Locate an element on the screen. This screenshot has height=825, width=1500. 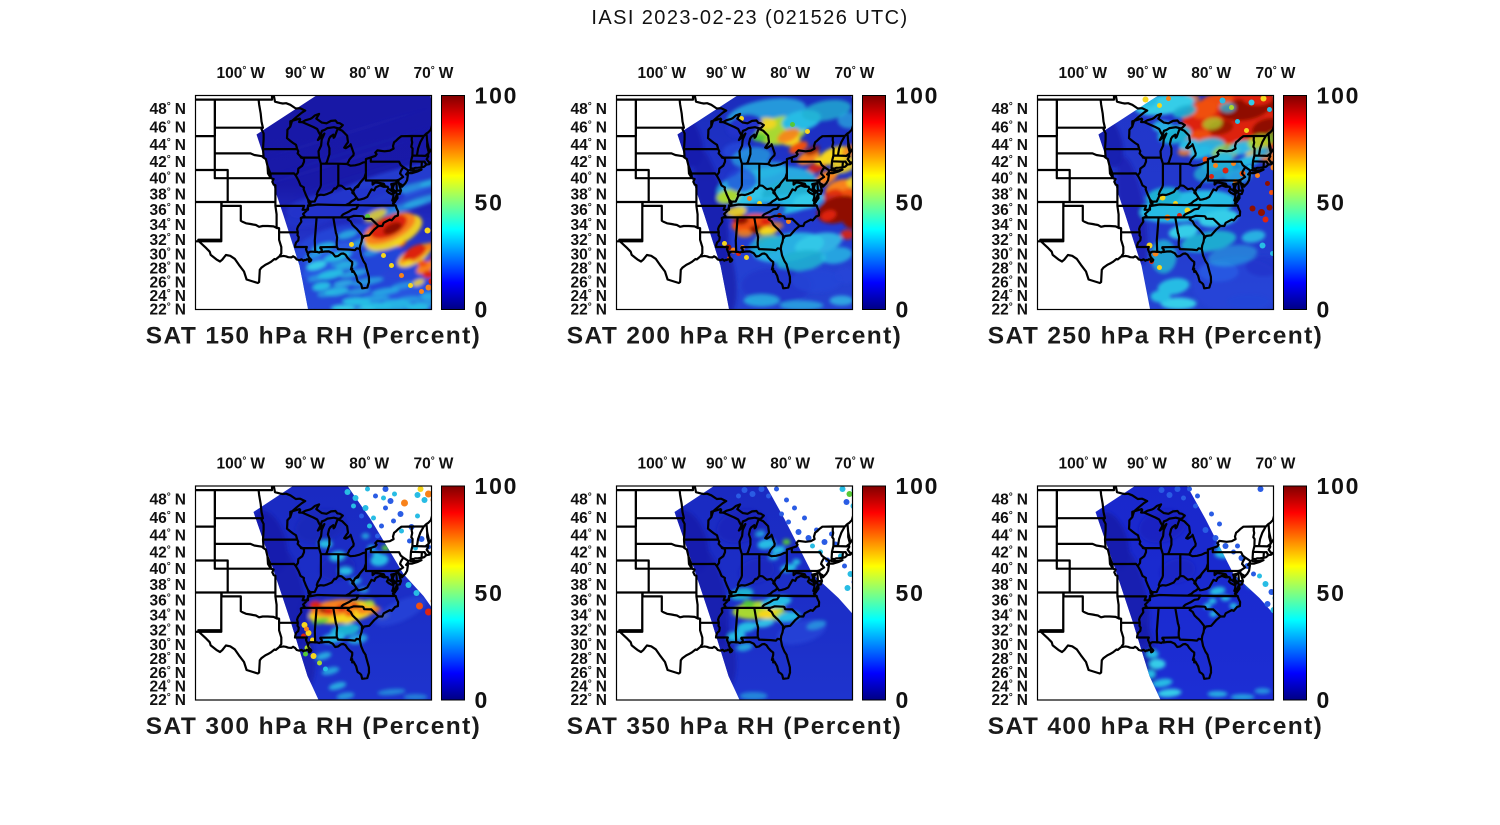
svg-text: IASI 2023-02-23 (021526 UTC) is located at coordinates (749, 18).